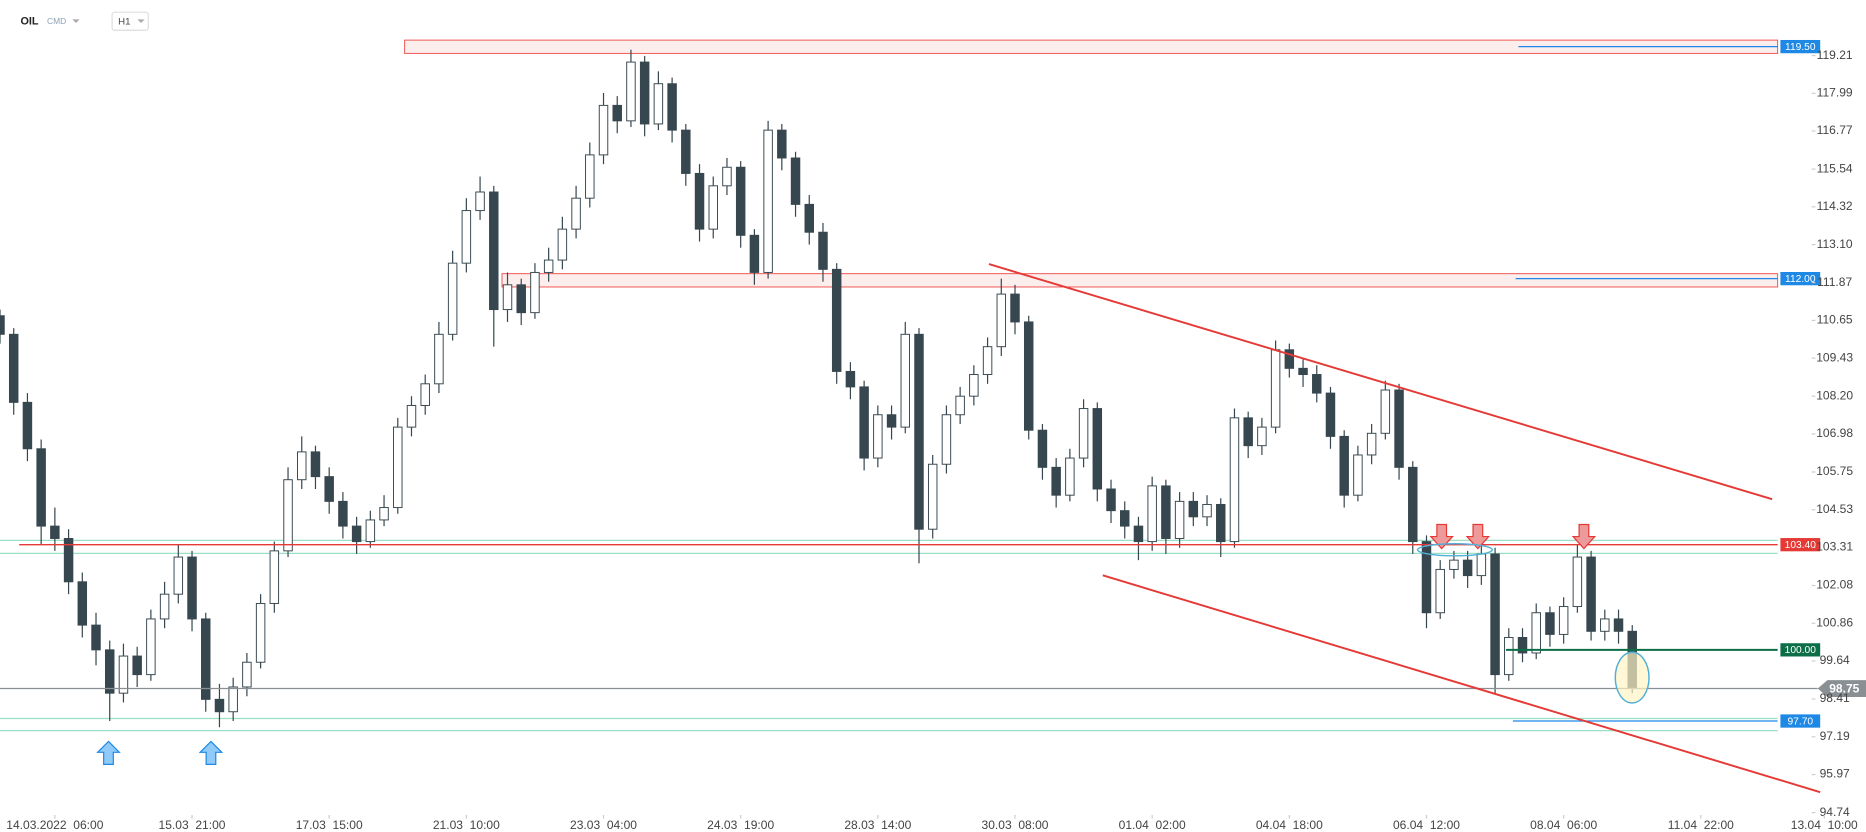 This screenshot has width=1866, height=832. Describe the element at coordinates (1835, 698) in the screenshot. I see `y-tick-label: 98.41` at that location.